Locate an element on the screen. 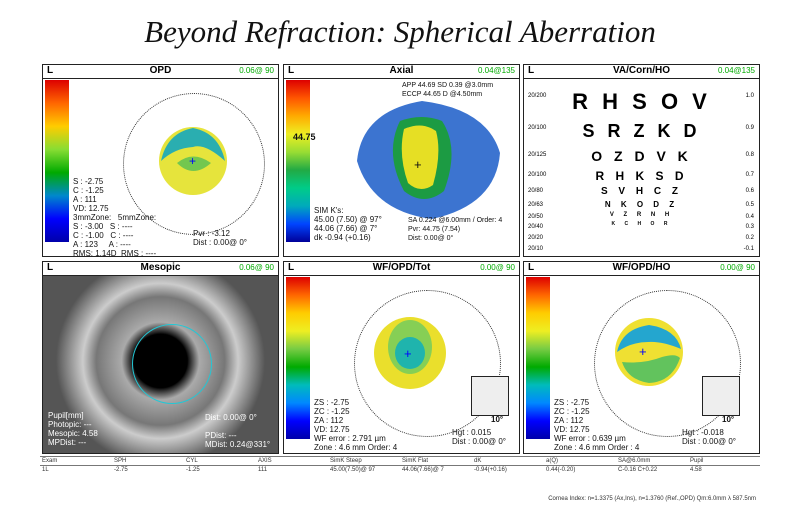 This screenshot has height=530, width=800. bottom-value: -0.94(+0.16) is located at coordinates (508, 469).